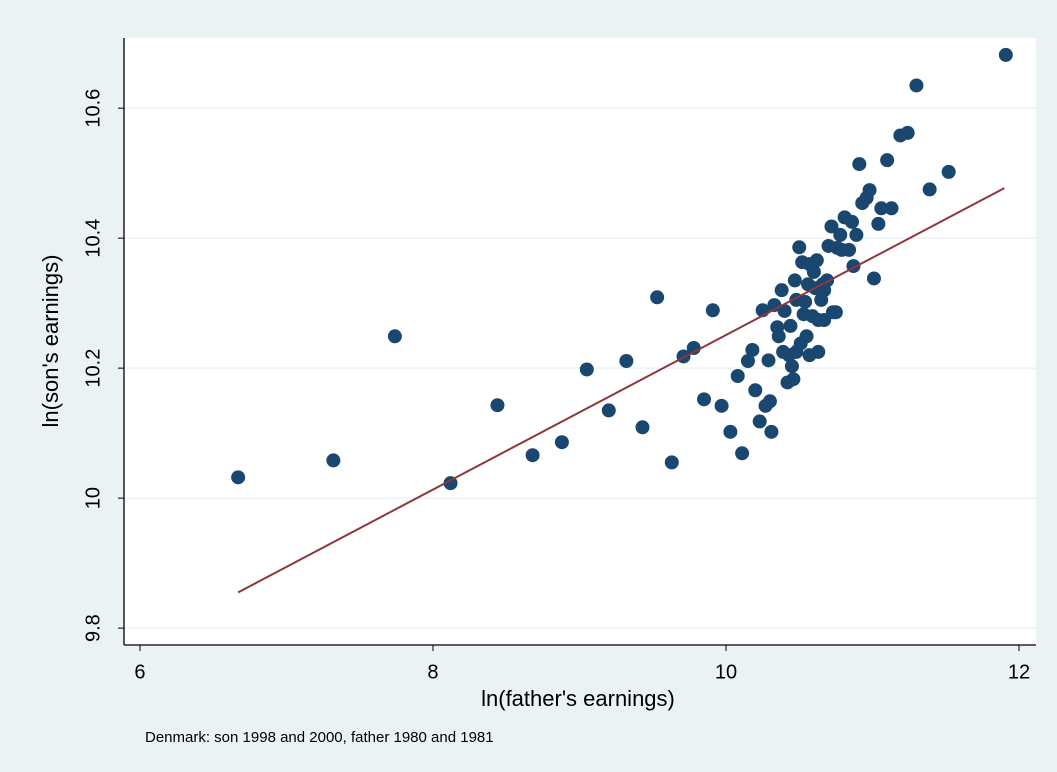 The image size is (1057, 772). What do you see at coordinates (1019, 672) in the screenshot?
I see `x-tick-label: 12` at bounding box center [1019, 672].